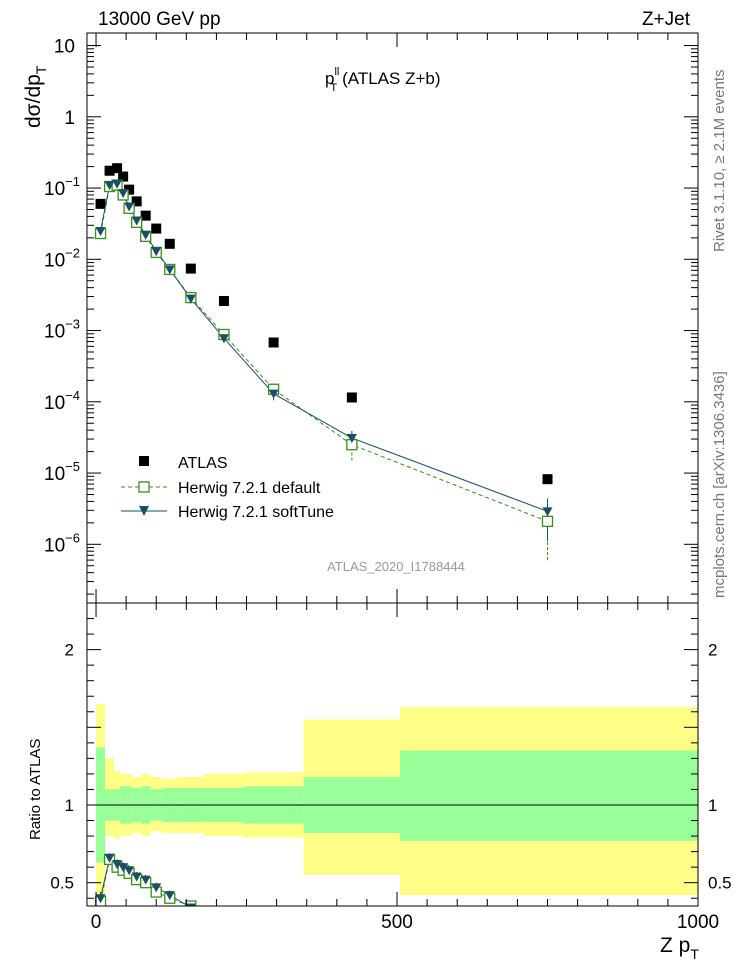 The width and height of the screenshot is (746, 972). What do you see at coordinates (69, 118) in the screenshot?
I see `main-y-tick-label: 1` at bounding box center [69, 118].